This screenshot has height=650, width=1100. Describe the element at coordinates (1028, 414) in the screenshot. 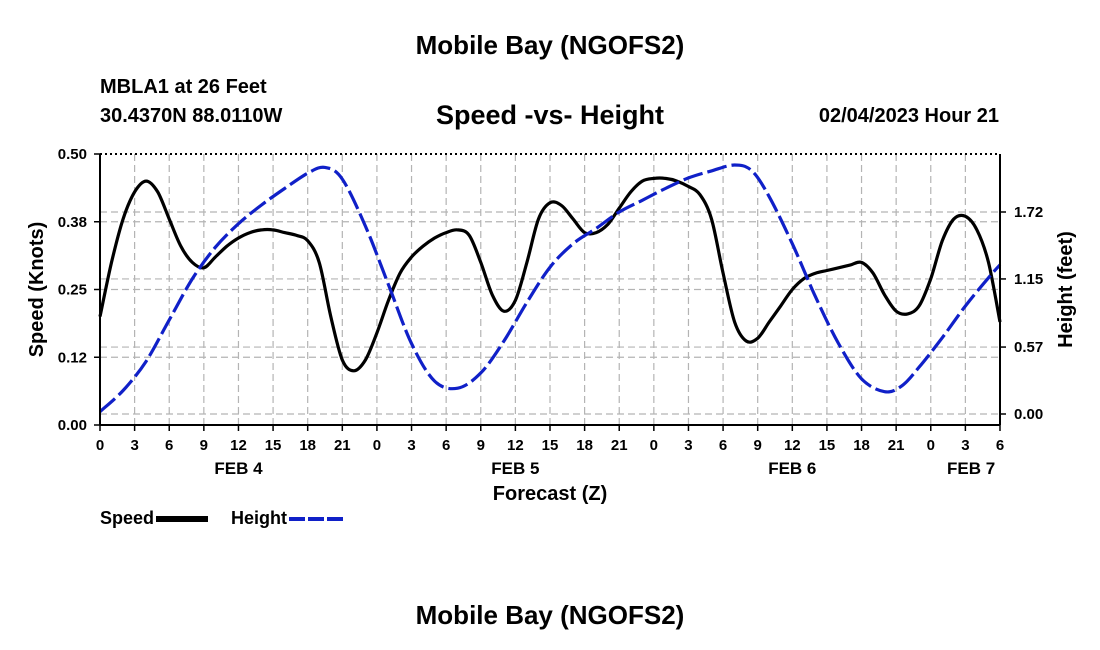

I see `y-right-tick-label: 0.00` at that location.